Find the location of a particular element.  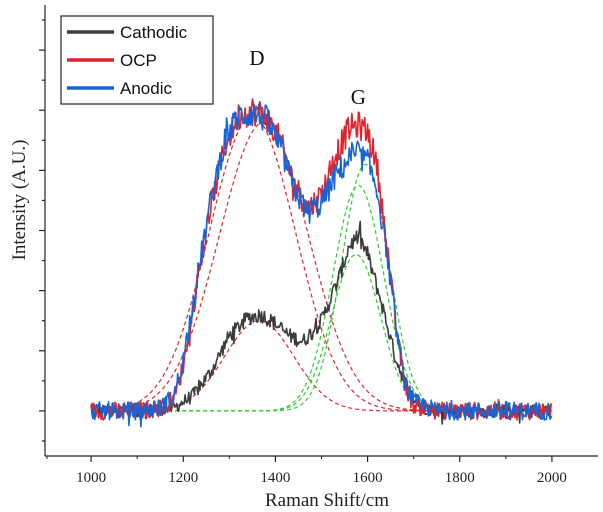

legend: Cathodic OCP Anodic is located at coordinates (137, 60).